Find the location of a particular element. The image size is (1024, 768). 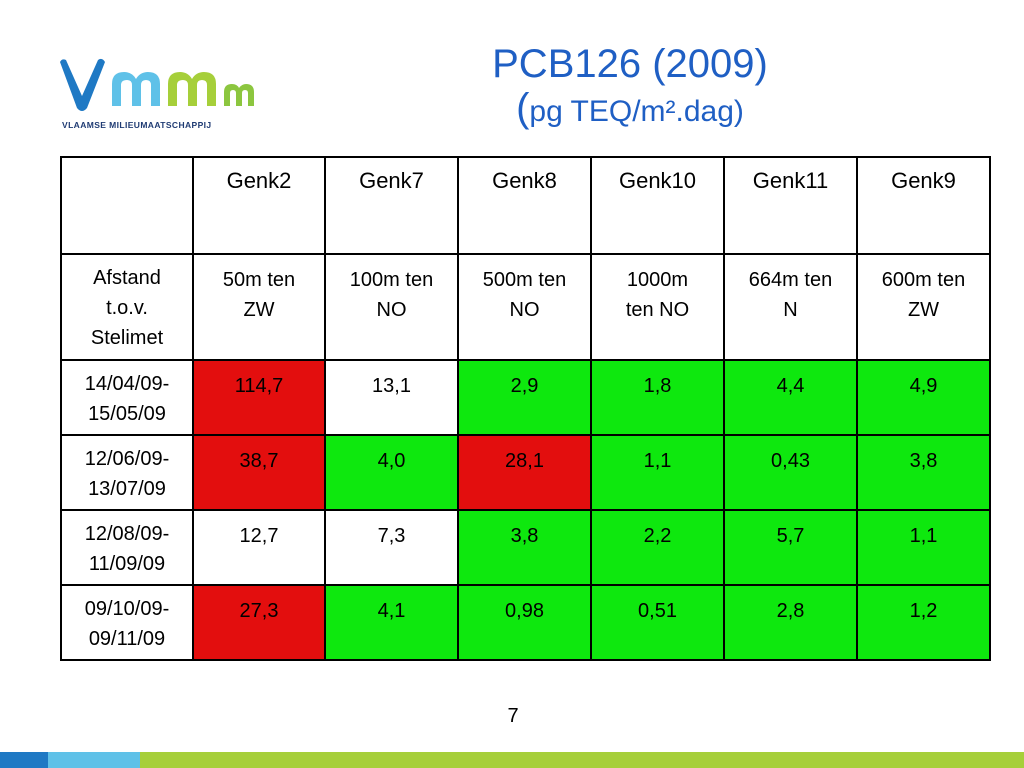

value-cell: 28,1 is located at coordinates (524, 472).